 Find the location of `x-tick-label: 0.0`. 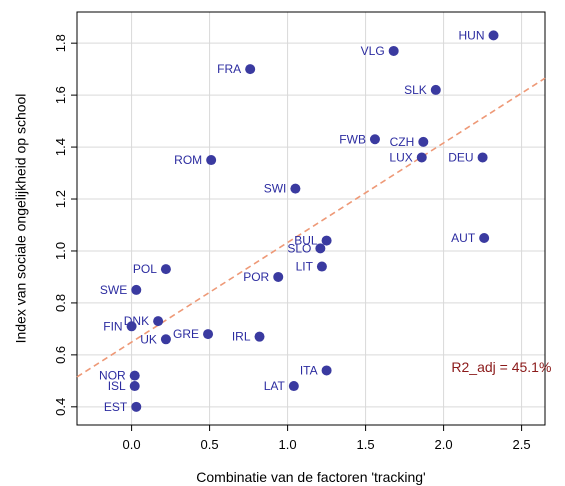

x-tick-label: 0.0 is located at coordinates (132, 444).